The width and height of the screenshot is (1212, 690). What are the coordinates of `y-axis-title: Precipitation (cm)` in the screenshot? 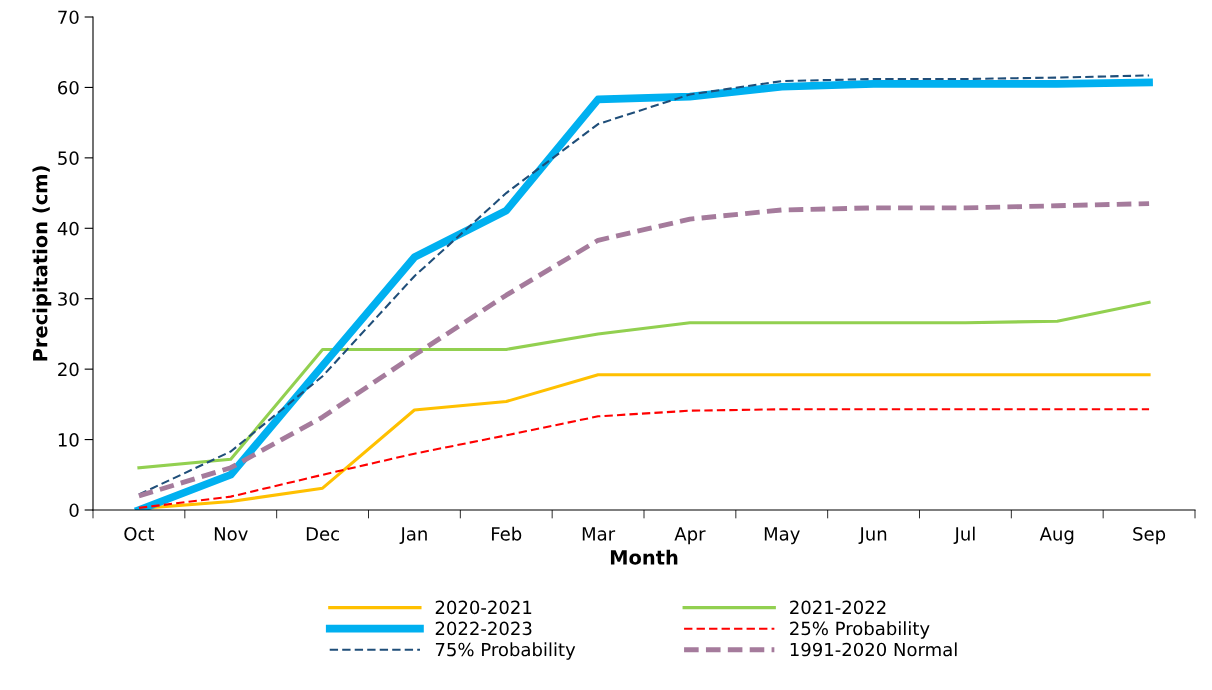 It's located at (42, 263).